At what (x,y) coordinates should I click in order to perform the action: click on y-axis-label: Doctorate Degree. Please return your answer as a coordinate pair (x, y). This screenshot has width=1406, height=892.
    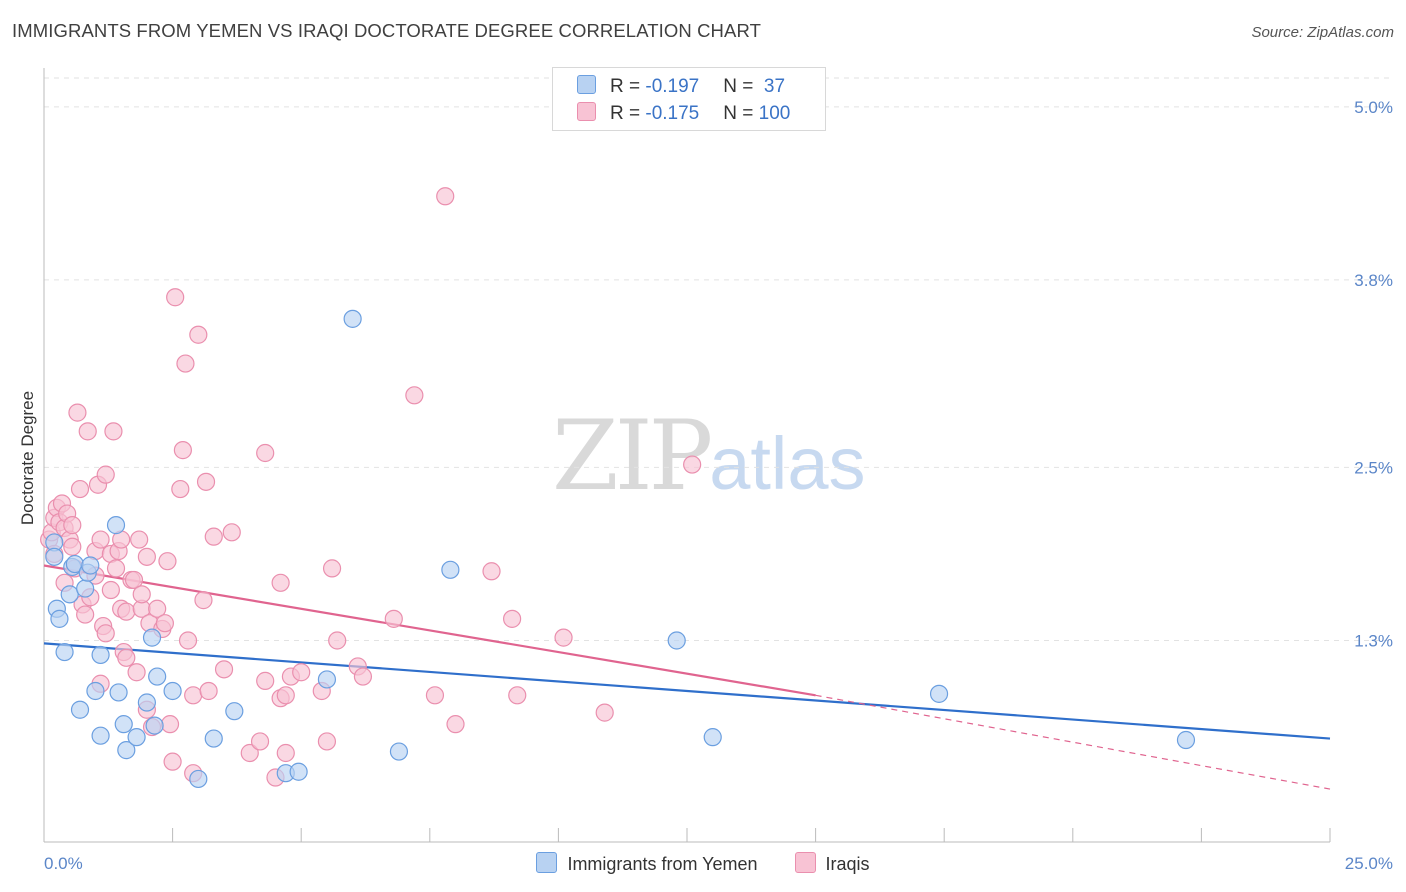
    Looking at the image, I should click on (27, 458).